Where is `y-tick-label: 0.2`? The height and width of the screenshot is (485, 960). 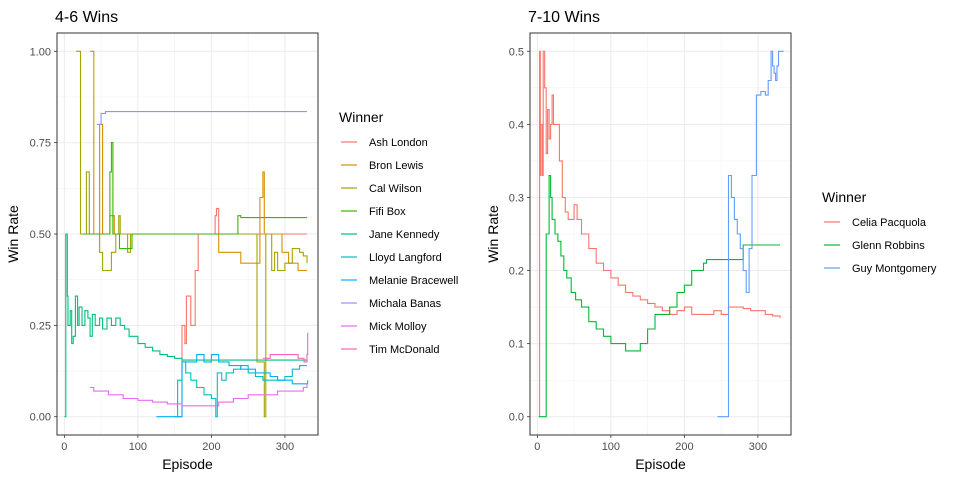
y-tick-label: 0.2 is located at coordinates (516, 272).